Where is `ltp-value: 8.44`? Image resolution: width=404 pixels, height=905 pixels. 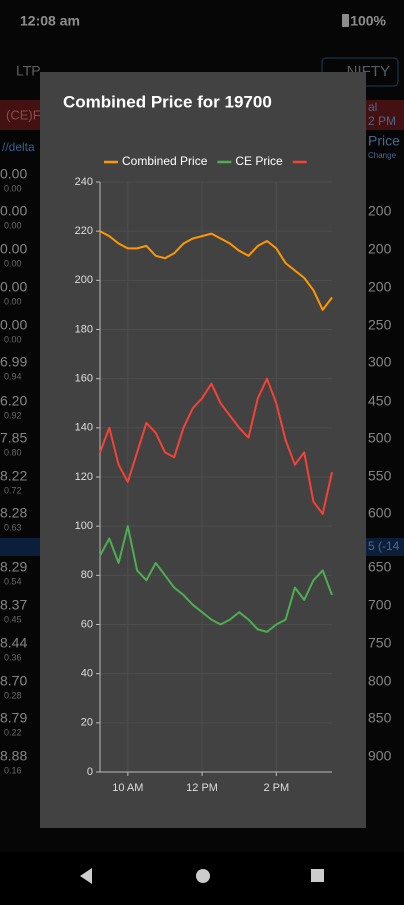 ltp-value: 8.44 is located at coordinates (13, 643).